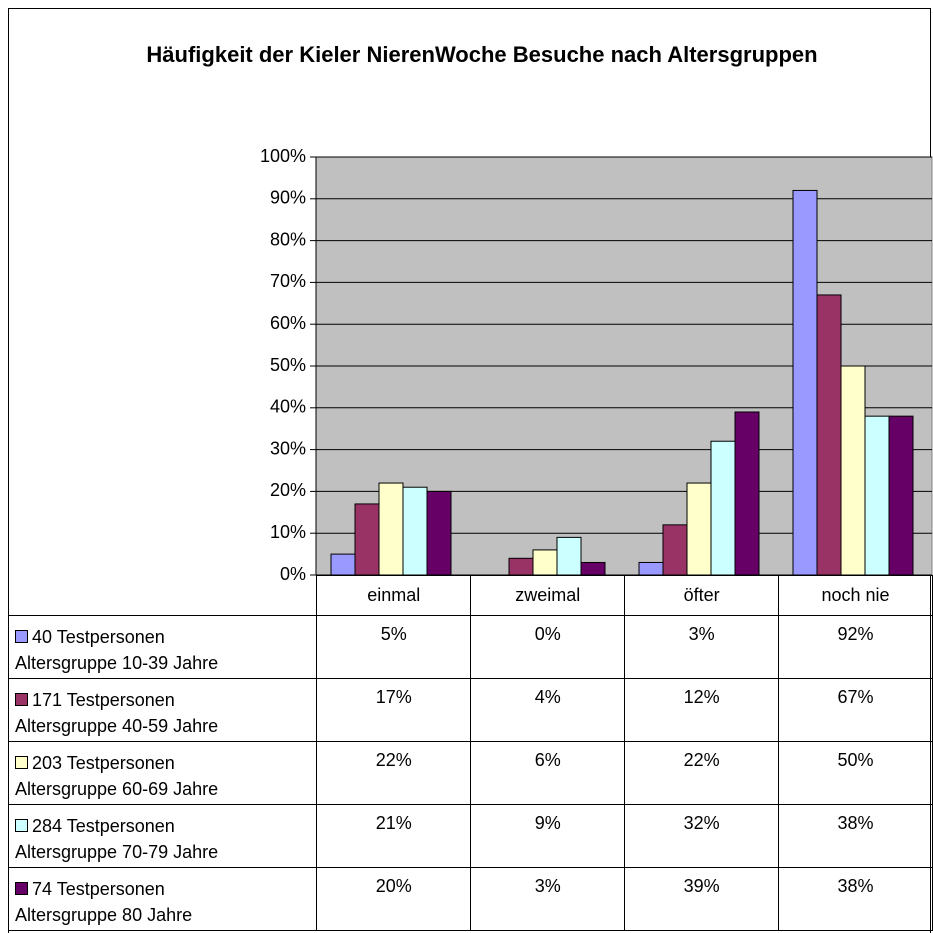  I want to click on value-label: 4%, so click(548, 710).